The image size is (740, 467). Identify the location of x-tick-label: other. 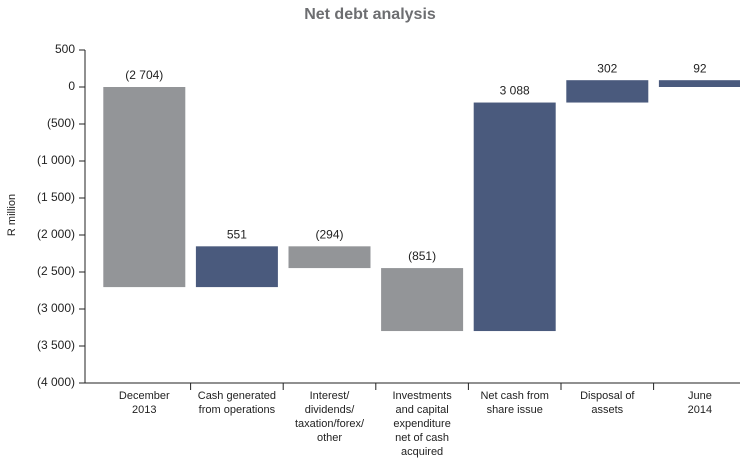
(329, 438).